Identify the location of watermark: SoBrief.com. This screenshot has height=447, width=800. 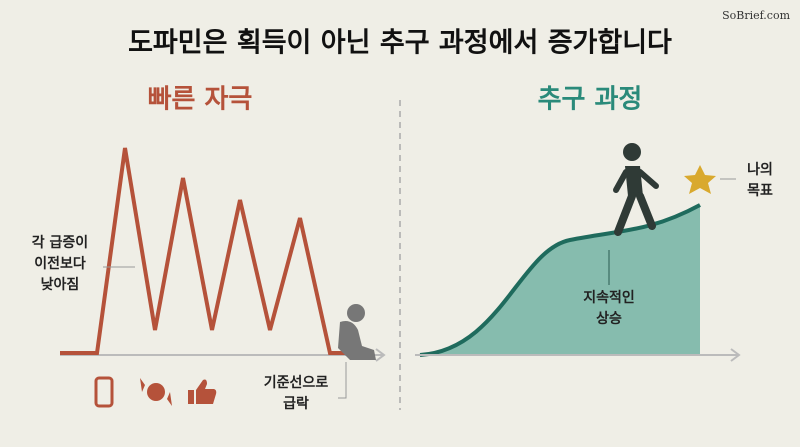
(756, 15).